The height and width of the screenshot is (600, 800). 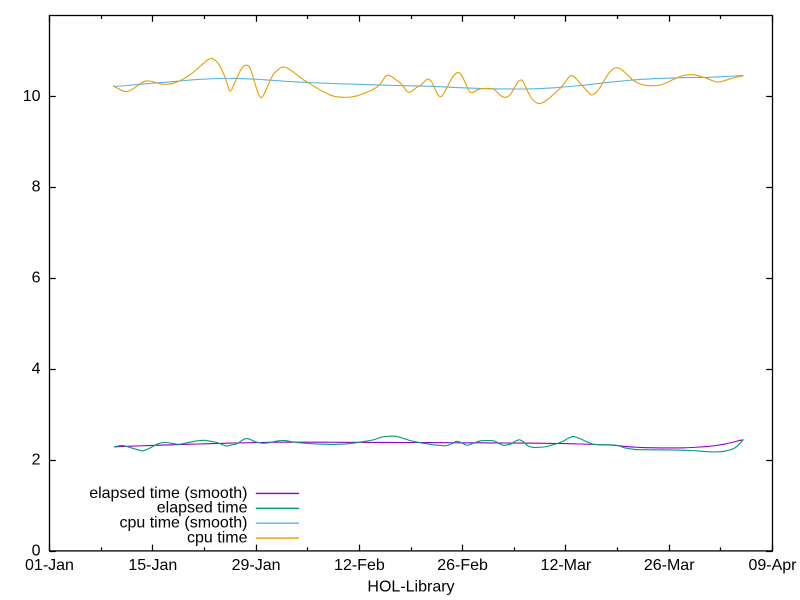 I want to click on svg-text: 0, so click(x=36, y=550).